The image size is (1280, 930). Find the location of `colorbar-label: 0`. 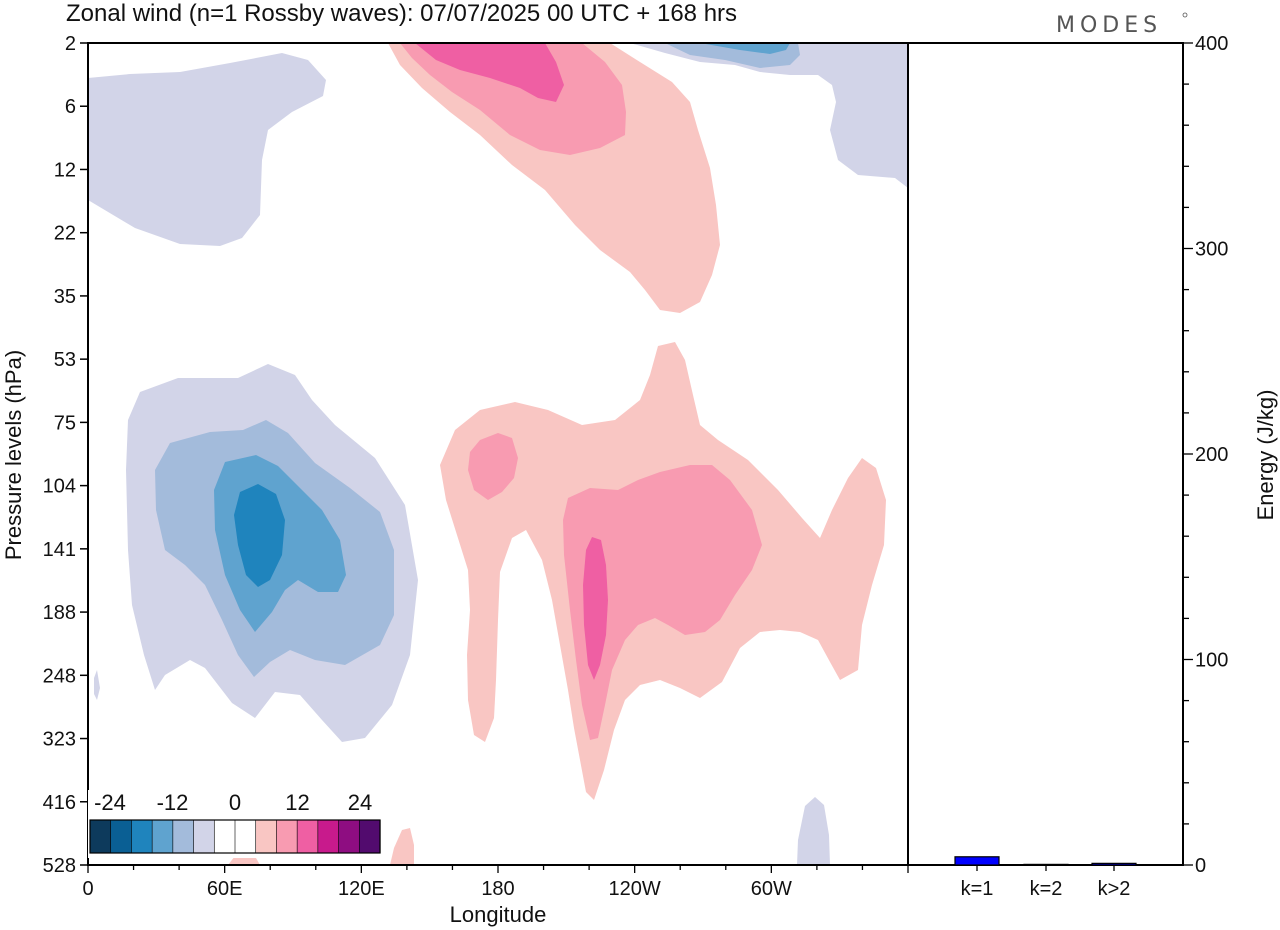

colorbar-label: 0 is located at coordinates (235, 802).